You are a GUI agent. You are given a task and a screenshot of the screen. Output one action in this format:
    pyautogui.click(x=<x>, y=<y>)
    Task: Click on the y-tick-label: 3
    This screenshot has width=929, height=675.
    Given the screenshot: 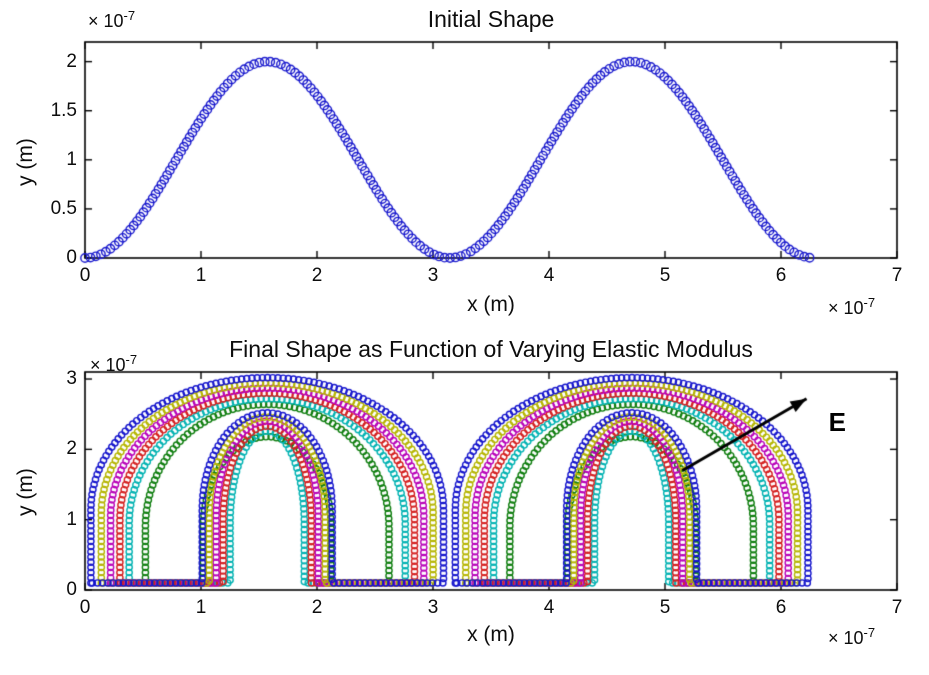 What is the action you would take?
    pyautogui.click(x=71, y=379)
    